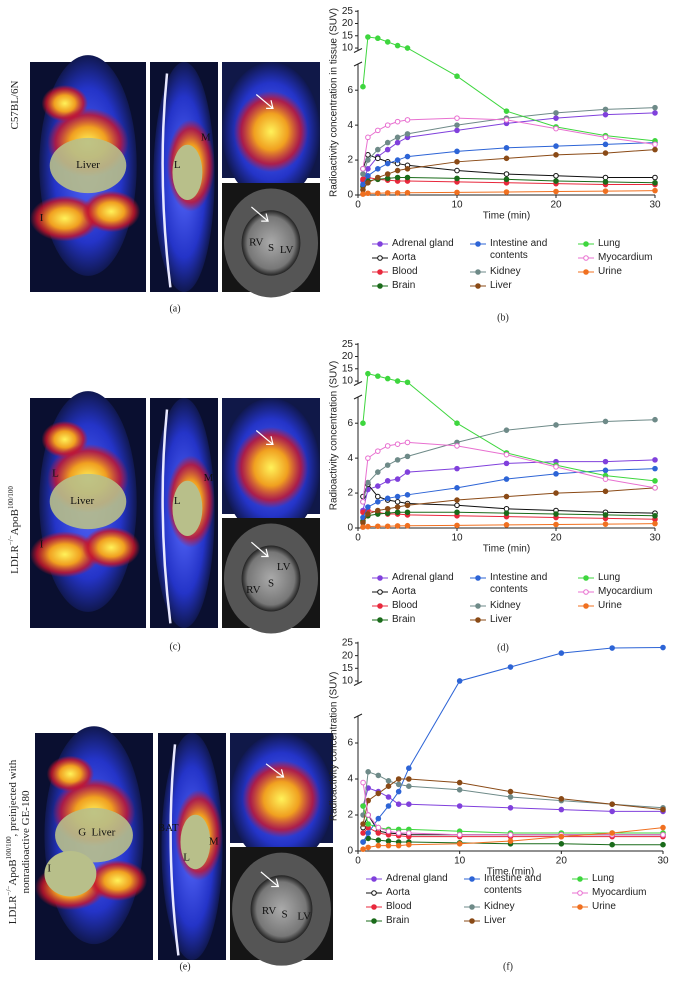 This screenshot has height=990, width=674. Describe the element at coordinates (15, 105) in the screenshot. I see `strain-text: C57BL/6N` at that location.